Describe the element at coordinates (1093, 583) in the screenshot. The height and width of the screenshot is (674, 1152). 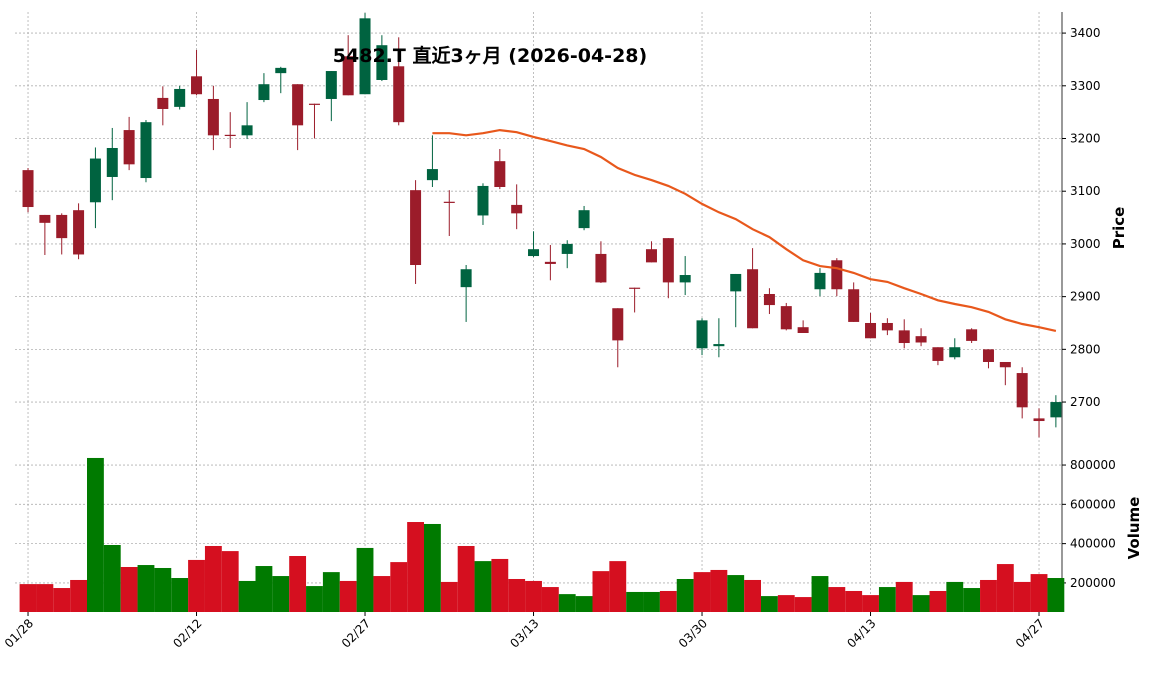
I see `y-tick-label: 200000` at that location.